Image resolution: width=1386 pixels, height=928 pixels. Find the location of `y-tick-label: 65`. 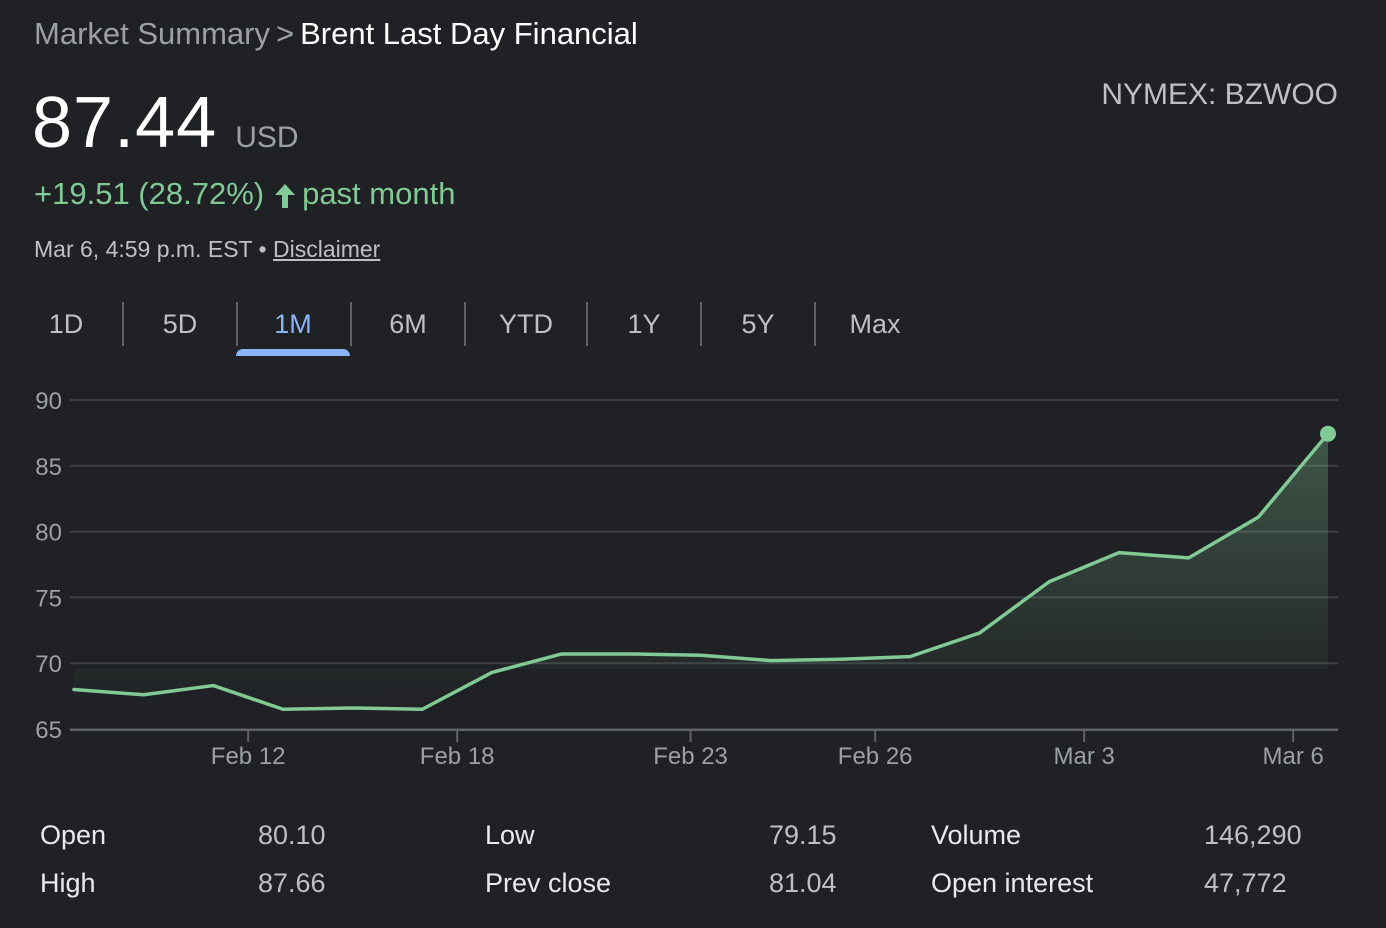

y-tick-label: 65 is located at coordinates (48, 730).